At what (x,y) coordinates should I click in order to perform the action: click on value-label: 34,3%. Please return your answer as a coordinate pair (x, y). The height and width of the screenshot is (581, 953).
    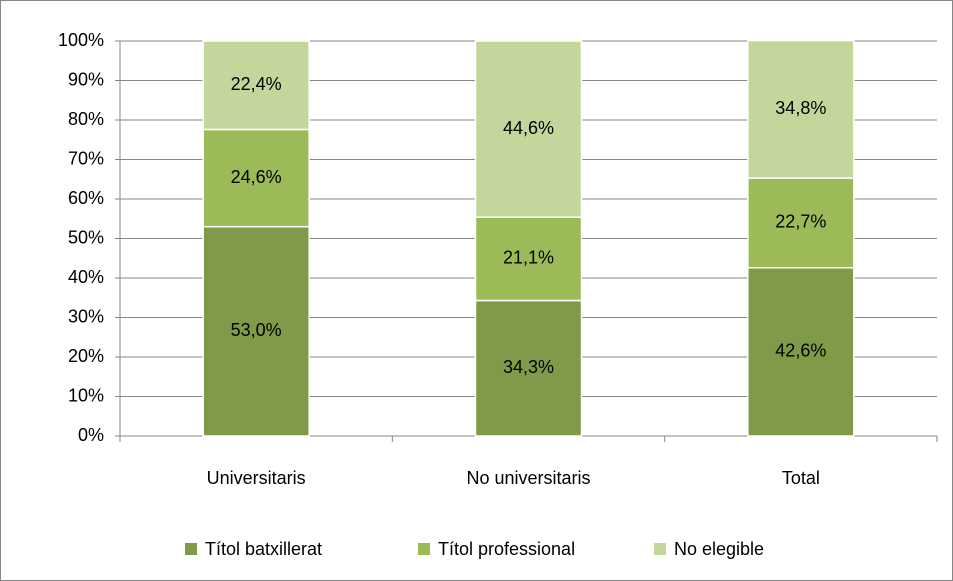
    Looking at the image, I should click on (528, 367).